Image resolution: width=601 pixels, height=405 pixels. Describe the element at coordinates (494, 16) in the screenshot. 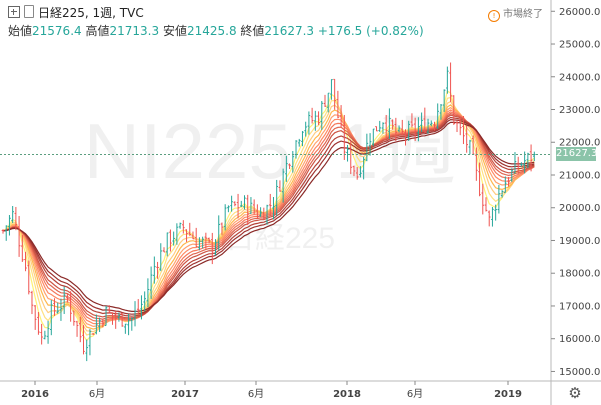

I see `market-closed-icon: !` at that location.